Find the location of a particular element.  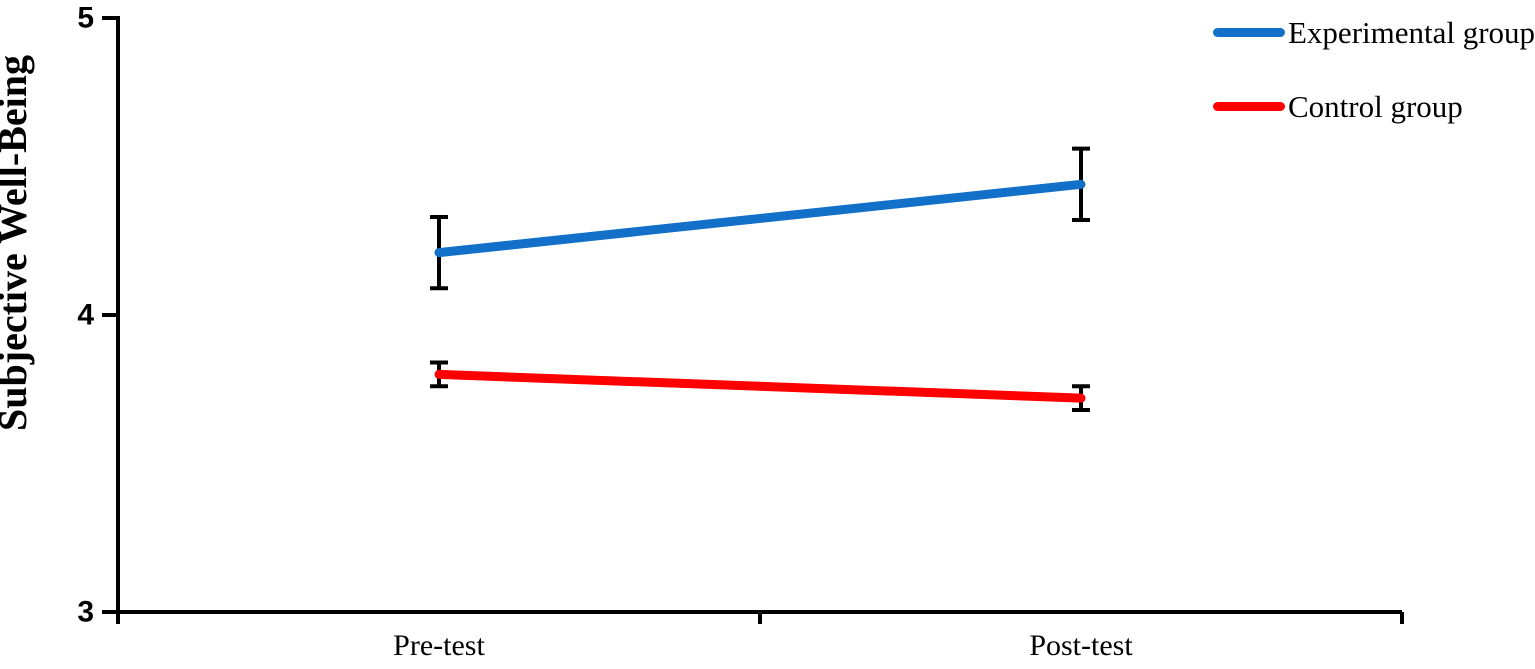

y-tick-label-4: 4 is located at coordinates (85, 315).